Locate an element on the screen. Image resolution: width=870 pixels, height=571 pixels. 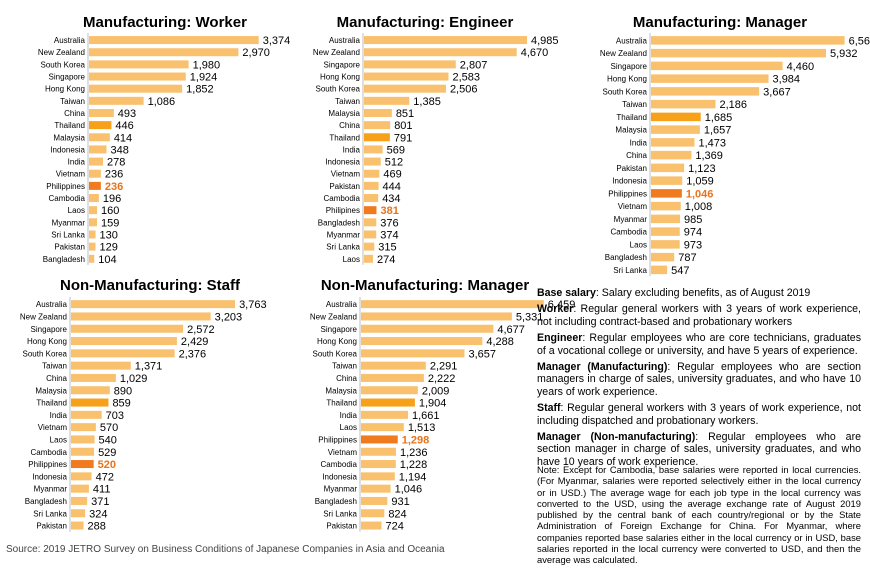
value-label-sri-lanka: 324 is located at coordinates (98, 514).